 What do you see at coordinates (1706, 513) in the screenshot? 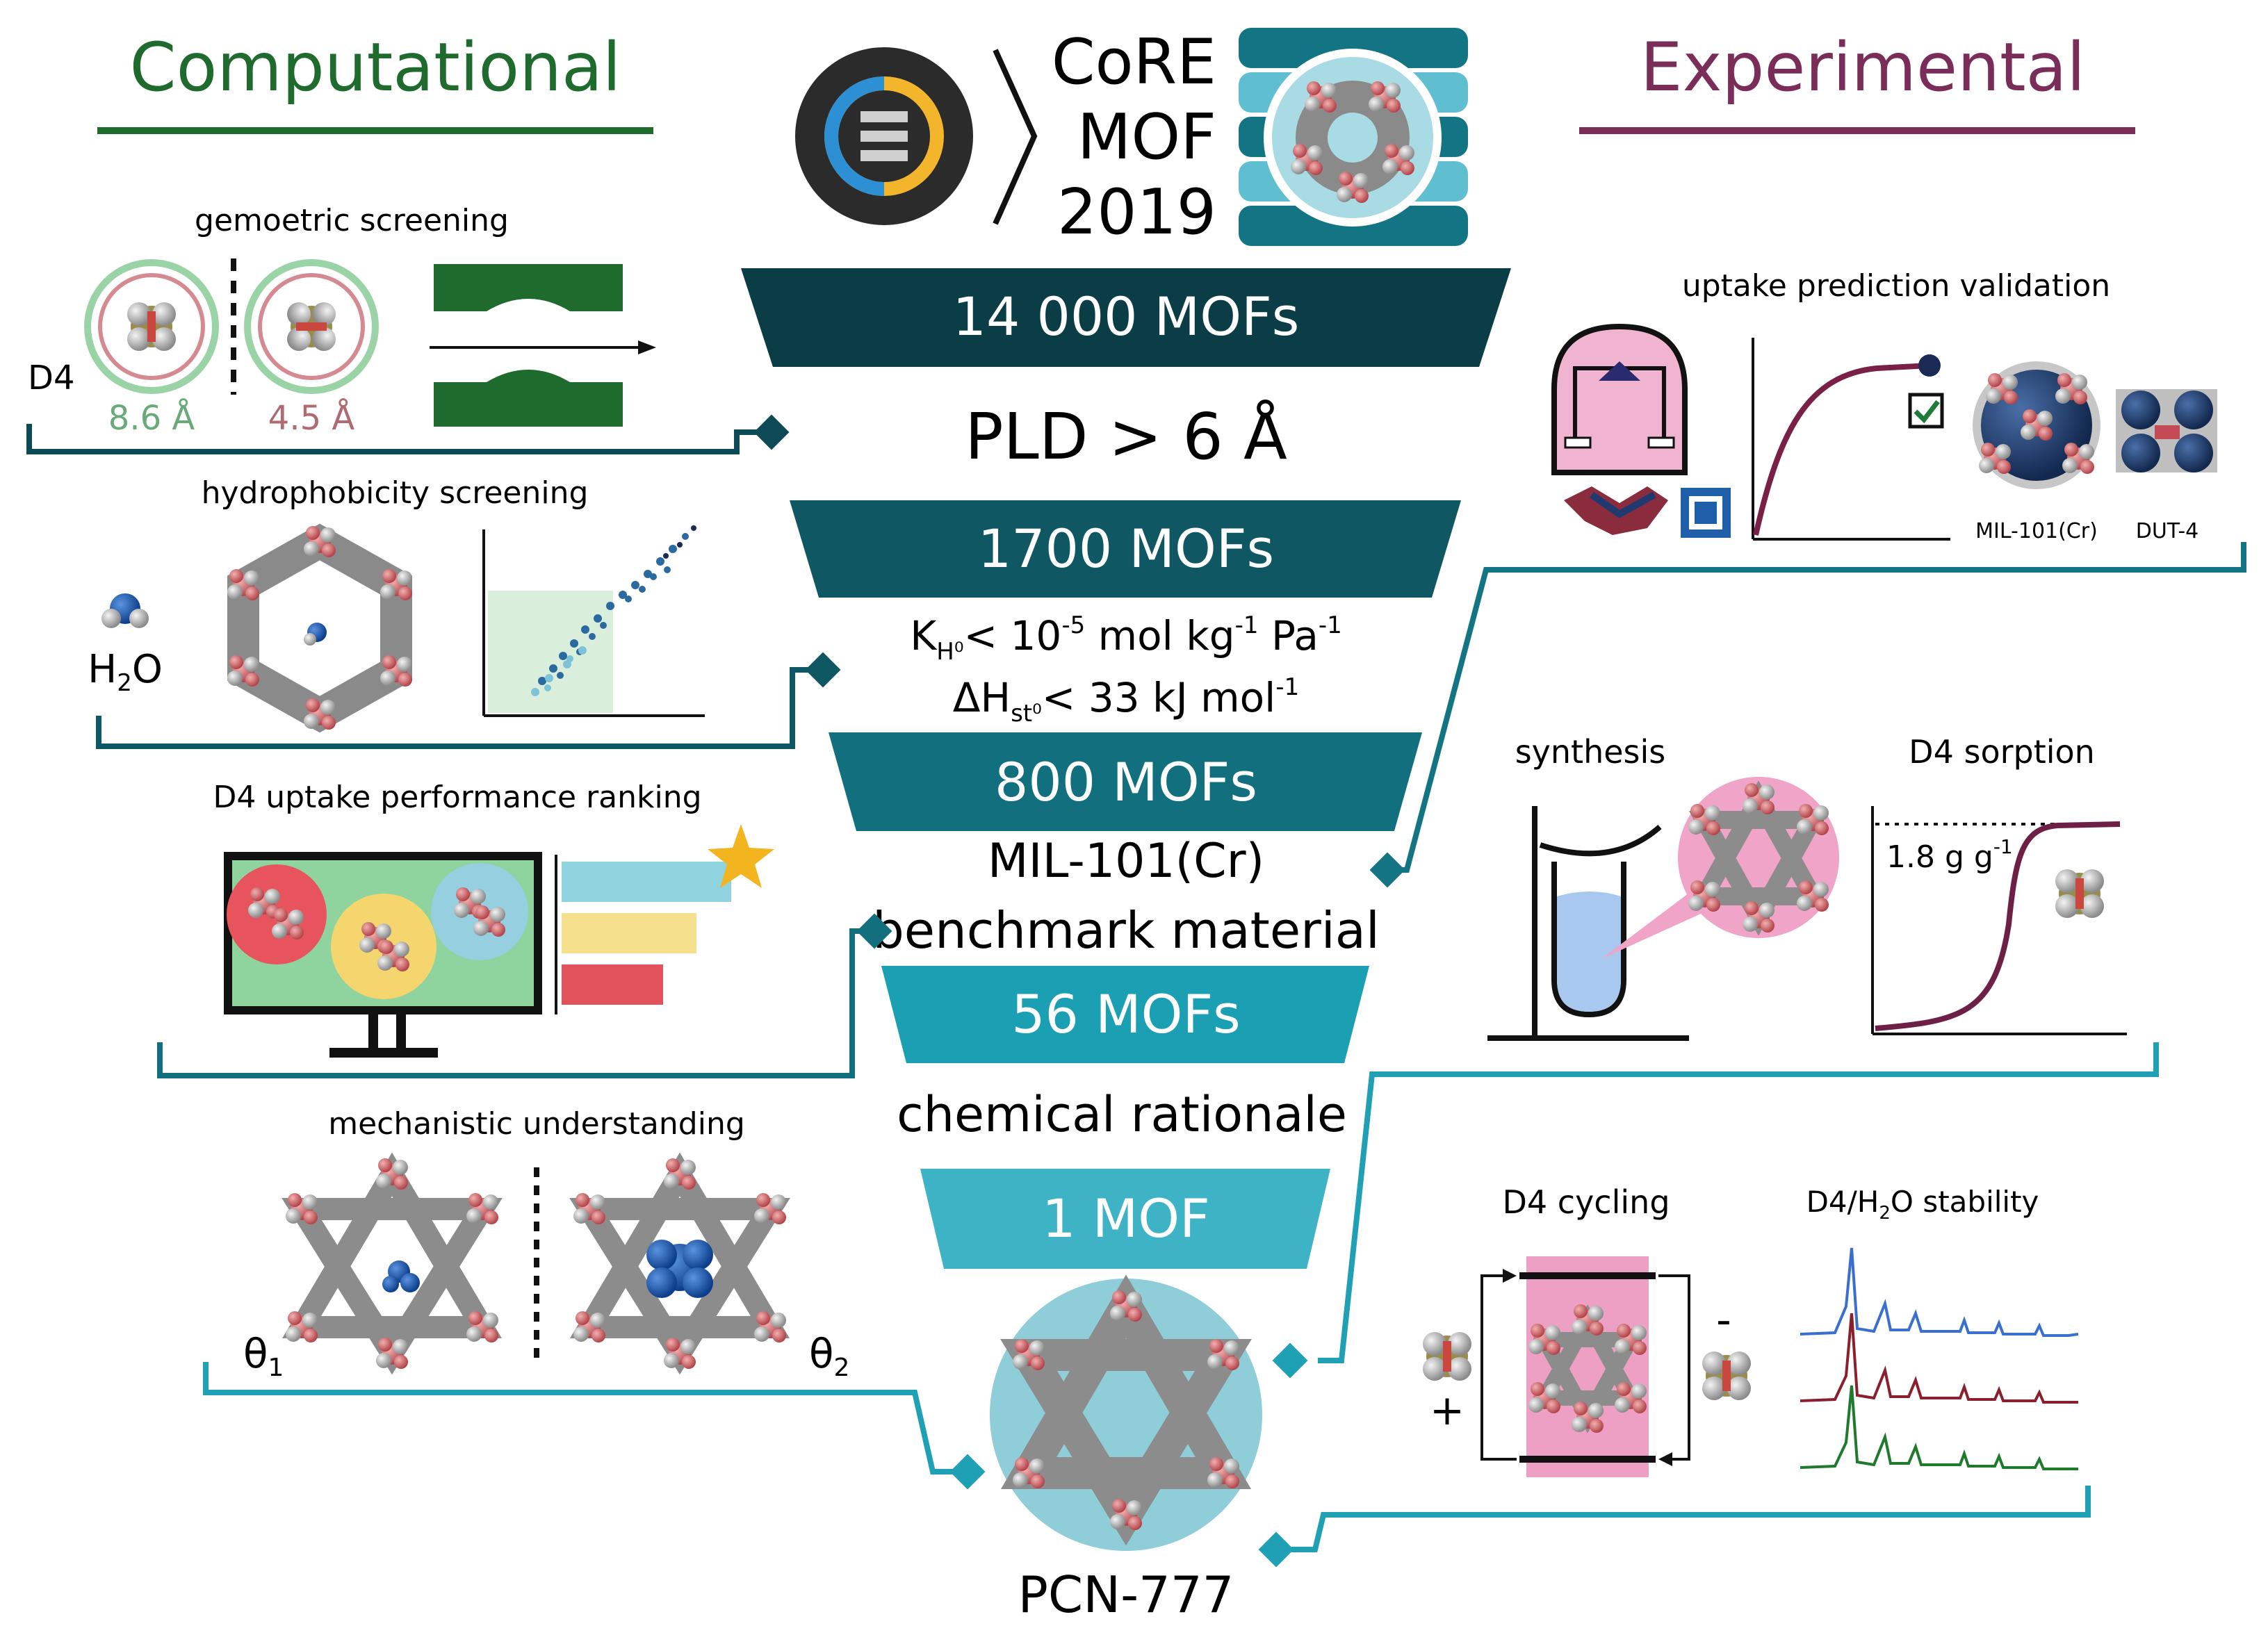
I see `chip-icon` at bounding box center [1706, 513].